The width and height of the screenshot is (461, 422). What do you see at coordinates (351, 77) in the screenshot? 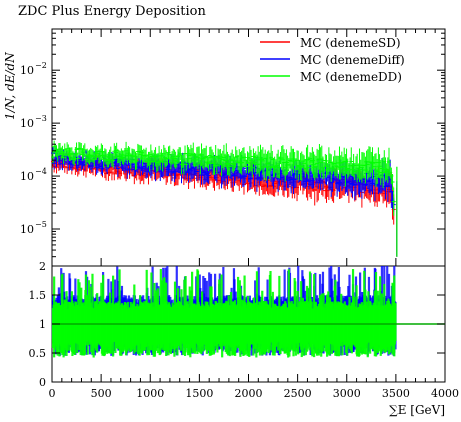
I see `legend-entry: MC (denemeDD)` at bounding box center [351, 77].